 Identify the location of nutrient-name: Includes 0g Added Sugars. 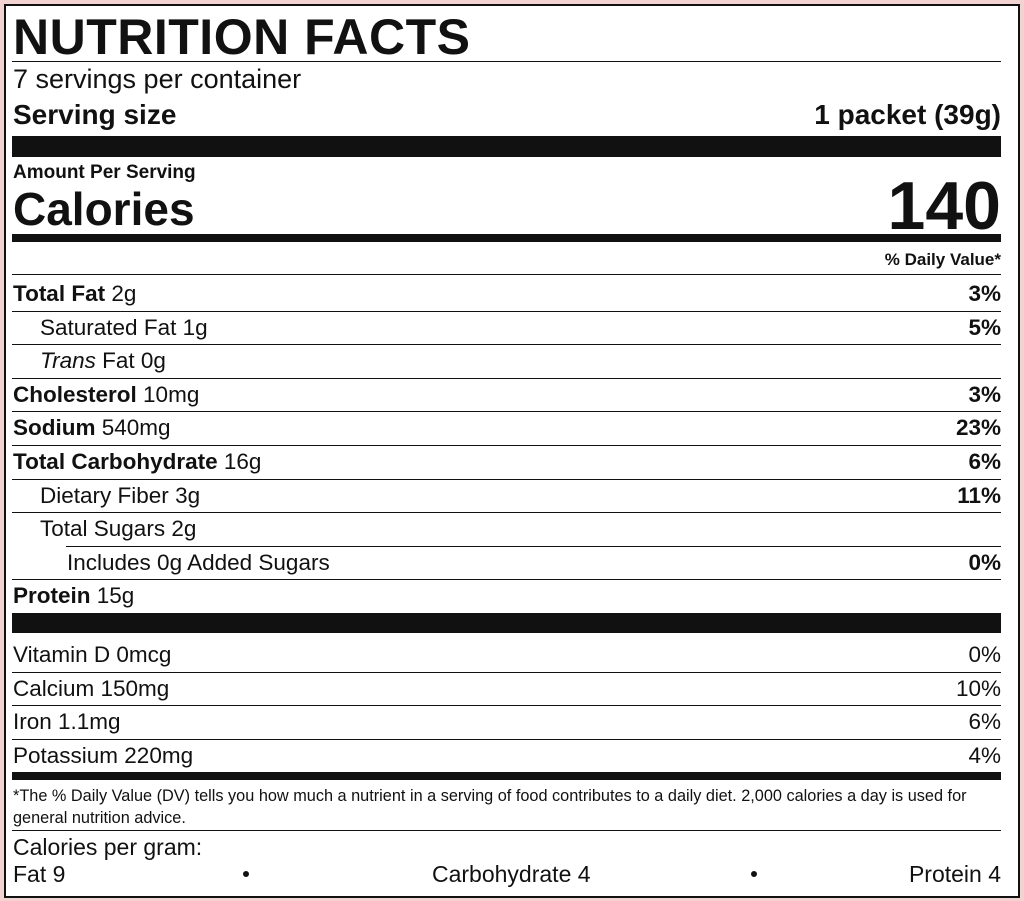
(198, 562).